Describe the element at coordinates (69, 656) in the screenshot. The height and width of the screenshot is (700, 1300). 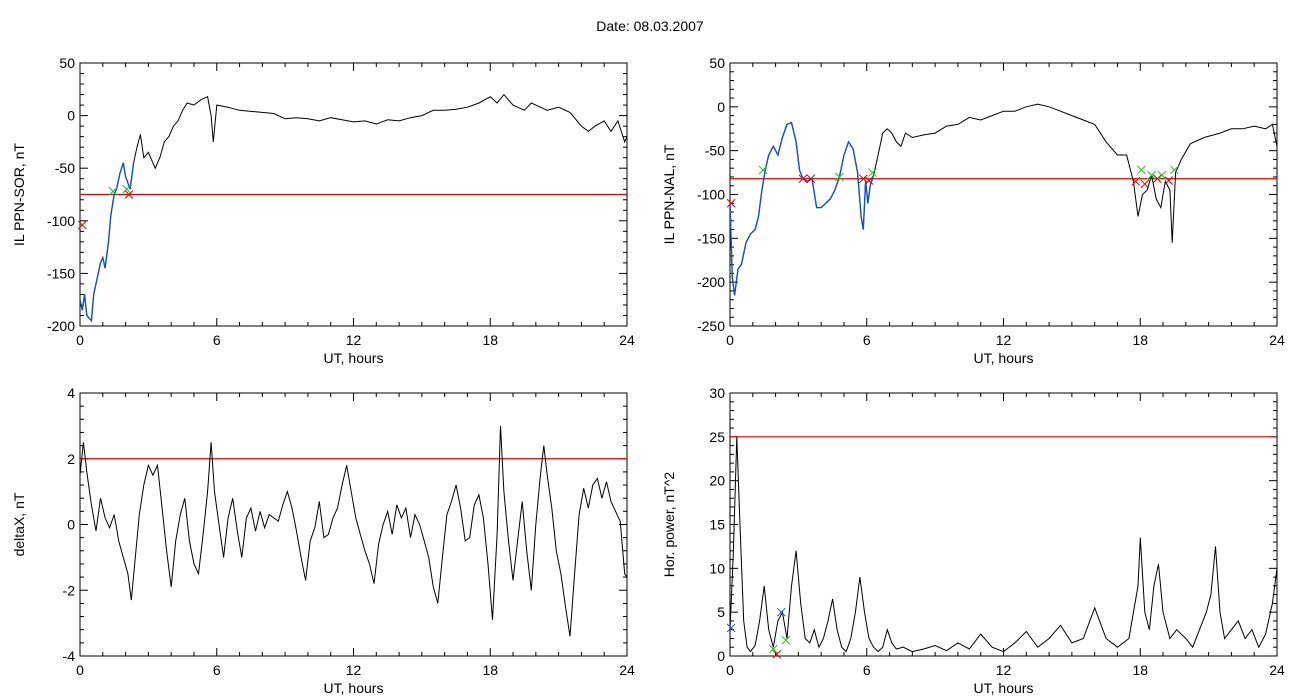
I see `y-tick-label: -4` at that location.